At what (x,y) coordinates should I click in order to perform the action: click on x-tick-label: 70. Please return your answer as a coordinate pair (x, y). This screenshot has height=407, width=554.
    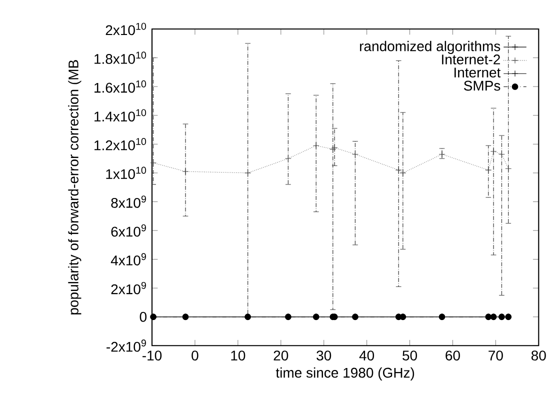
    Looking at the image, I should click on (495, 355).